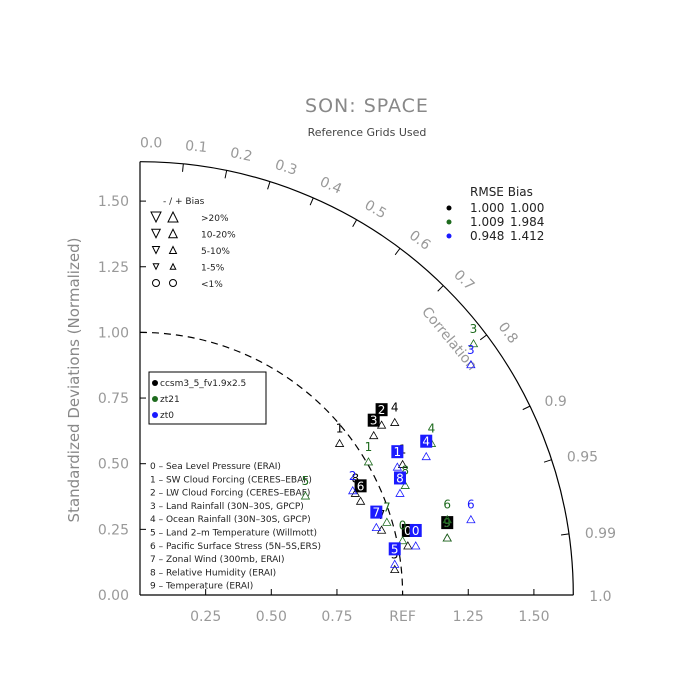  What do you see at coordinates (167, 416) in the screenshot?
I see `series-name: zt0` at bounding box center [167, 416].